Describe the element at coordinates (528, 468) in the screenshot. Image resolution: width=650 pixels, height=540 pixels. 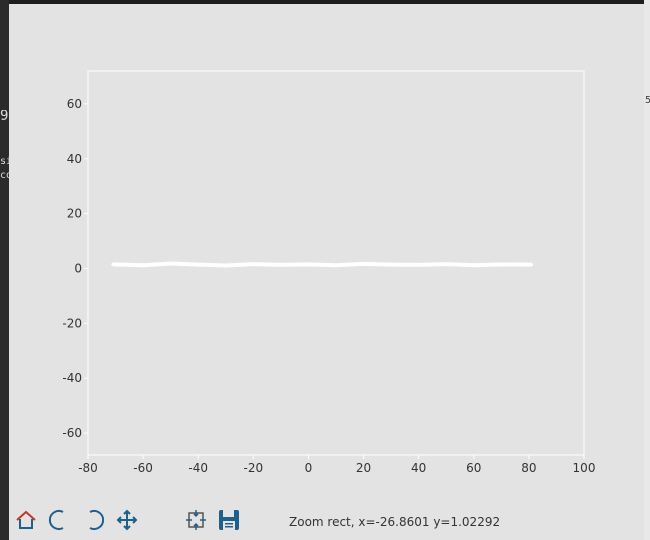
I see `x-tick-label: 80` at that location.